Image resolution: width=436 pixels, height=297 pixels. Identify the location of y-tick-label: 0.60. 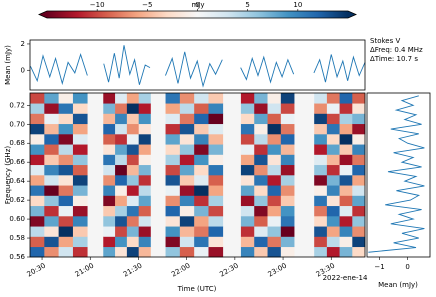
(17, 219).